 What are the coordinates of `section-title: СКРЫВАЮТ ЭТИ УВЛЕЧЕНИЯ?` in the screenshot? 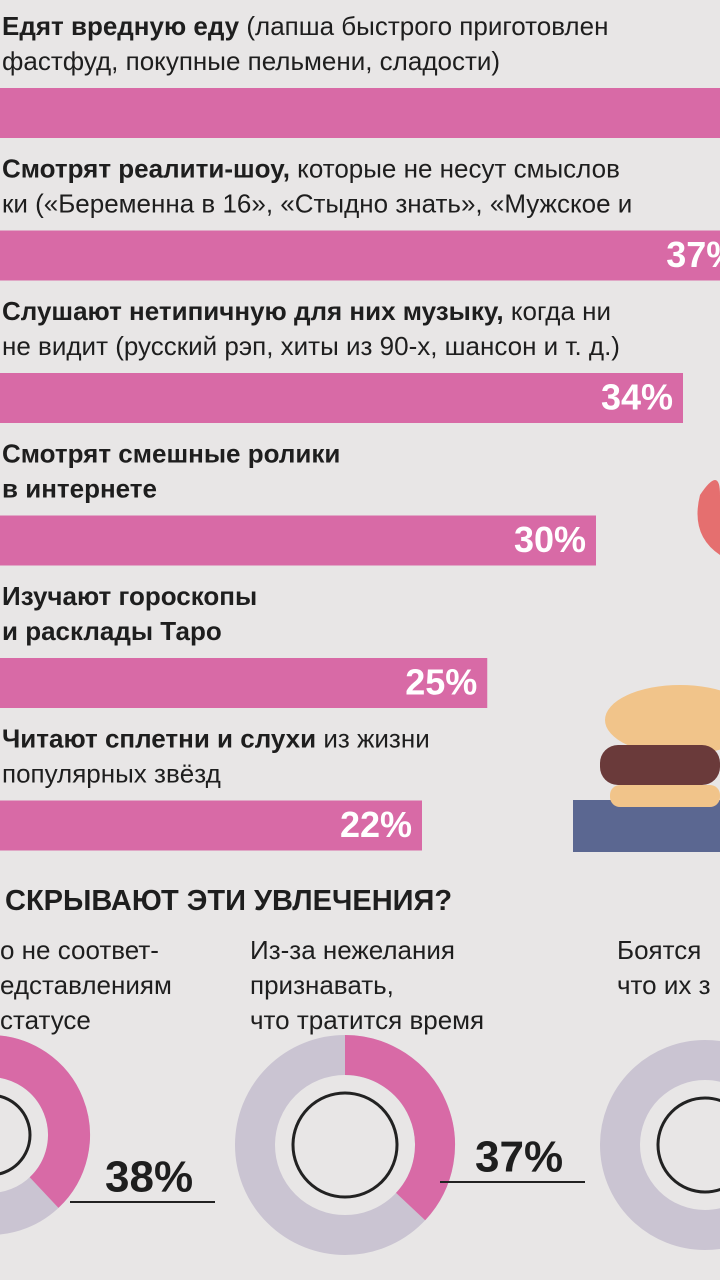 It's located at (228, 901).